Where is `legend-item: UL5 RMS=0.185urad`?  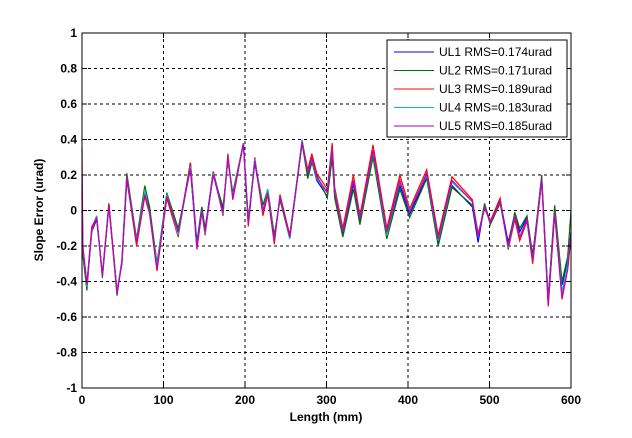
legend-item: UL5 RMS=0.185urad is located at coordinates (473, 126).